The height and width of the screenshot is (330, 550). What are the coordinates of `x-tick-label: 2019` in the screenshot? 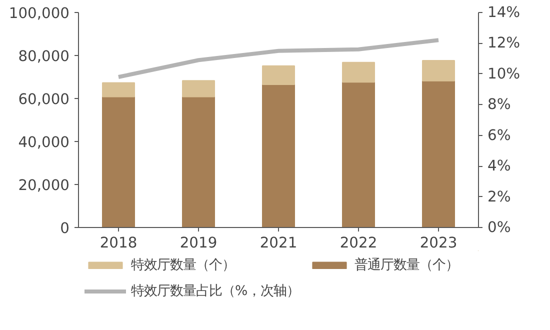 It's located at (199, 243).